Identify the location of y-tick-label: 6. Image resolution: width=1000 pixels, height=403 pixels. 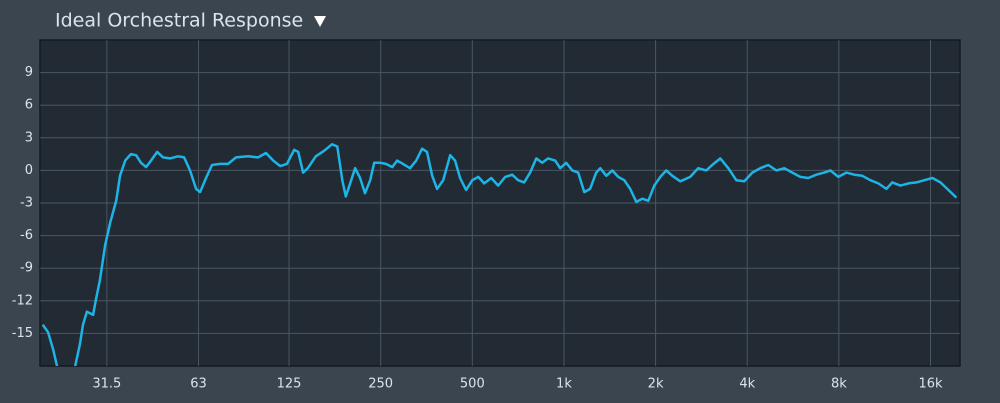
(29, 105).